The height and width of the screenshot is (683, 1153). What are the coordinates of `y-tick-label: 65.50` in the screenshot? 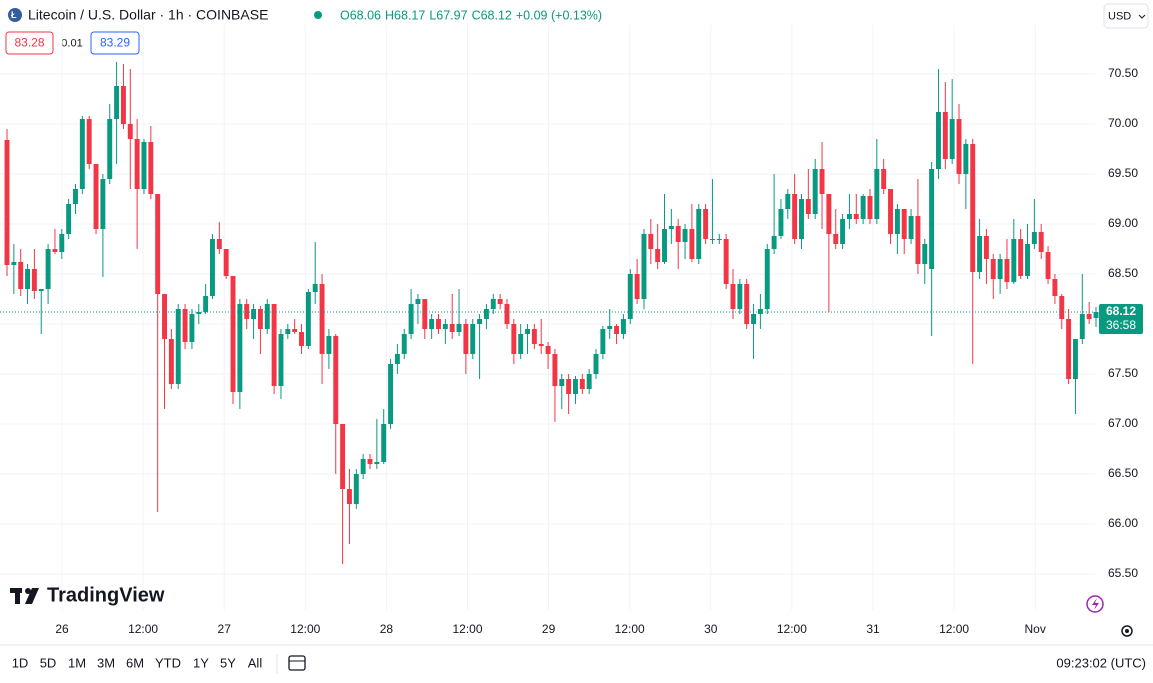 It's located at (1123, 573).